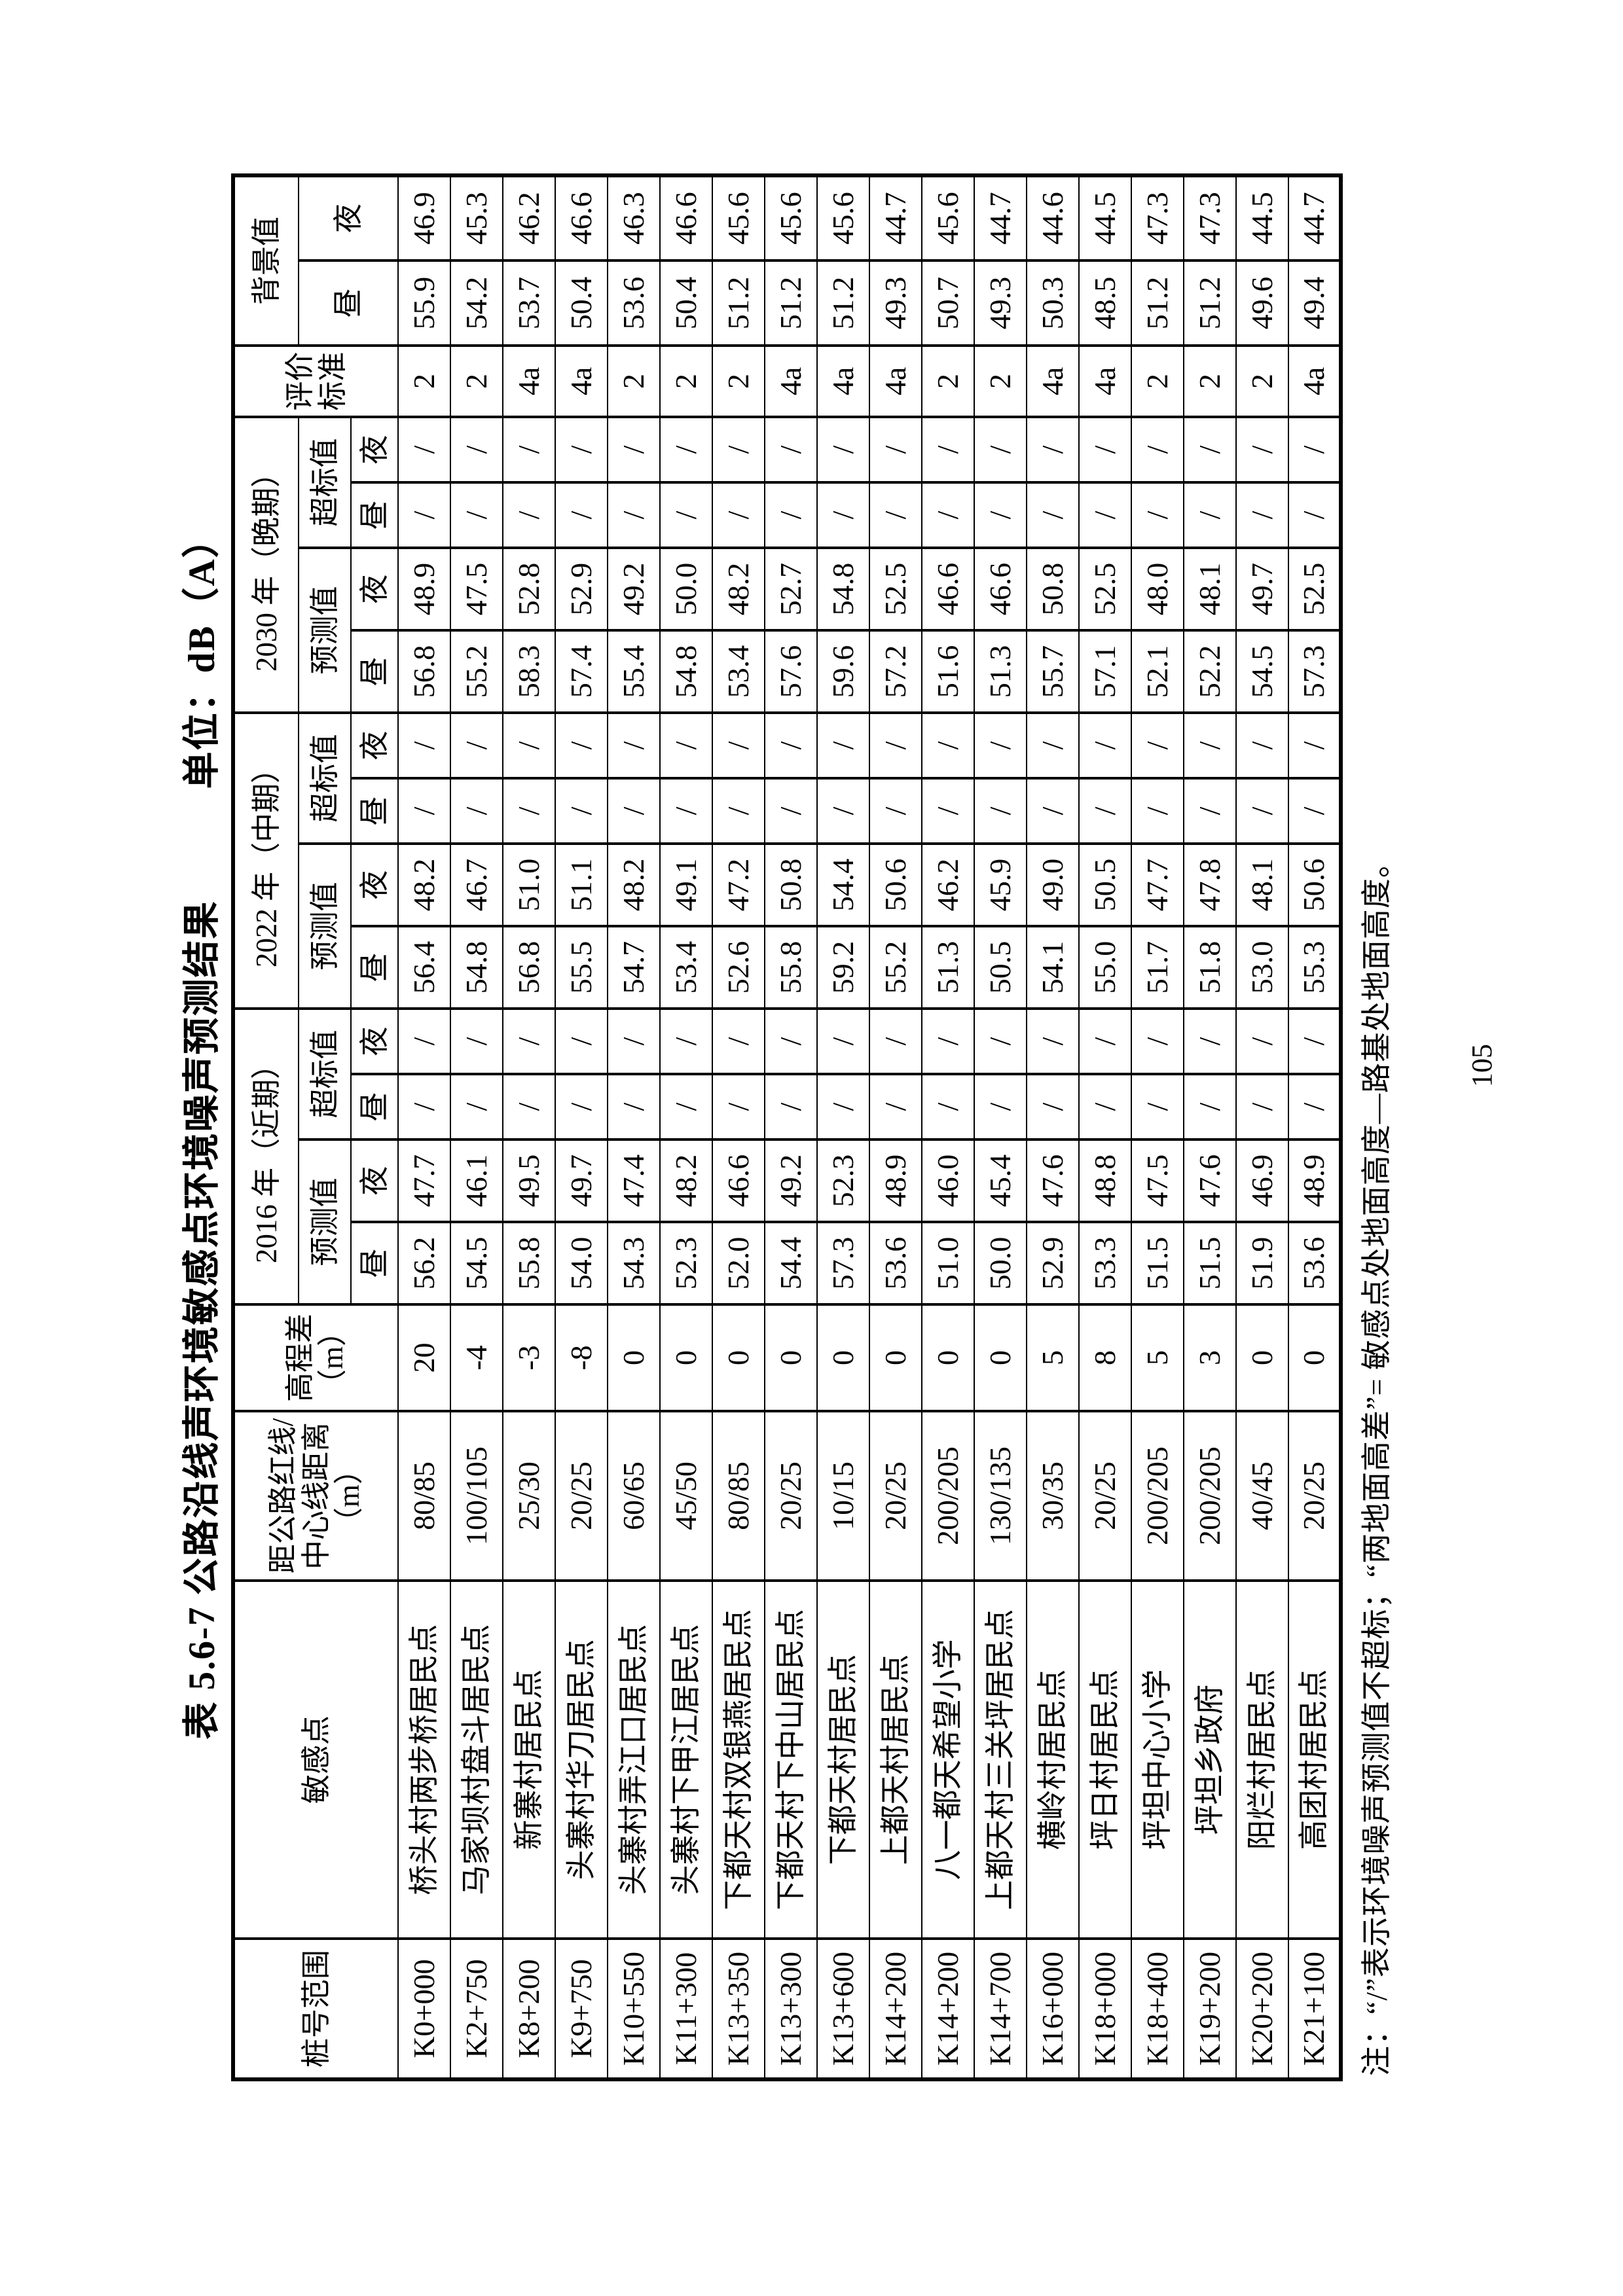  Describe the element at coordinates (529, 1263) in the screenshot. I see `predicted-2016-day-cell: 55.8` at that location.